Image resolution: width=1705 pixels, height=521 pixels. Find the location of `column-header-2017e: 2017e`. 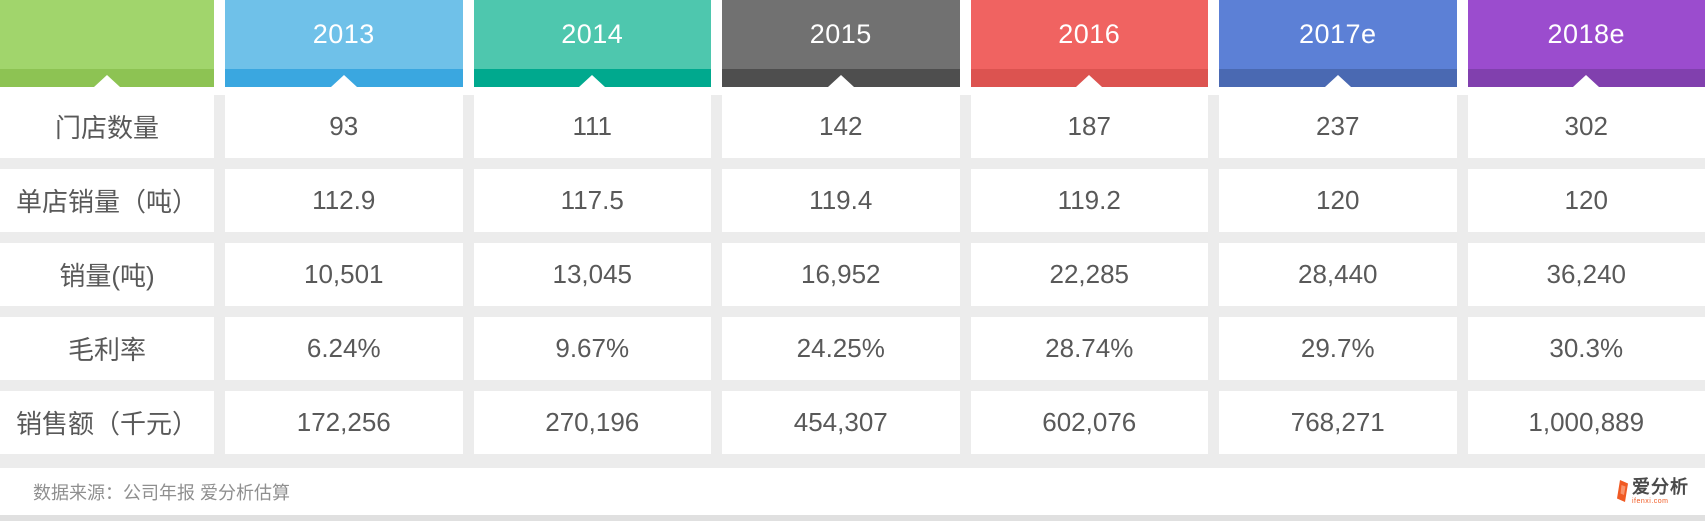

column-header-2017e: 2017e is located at coordinates (1338, 43).